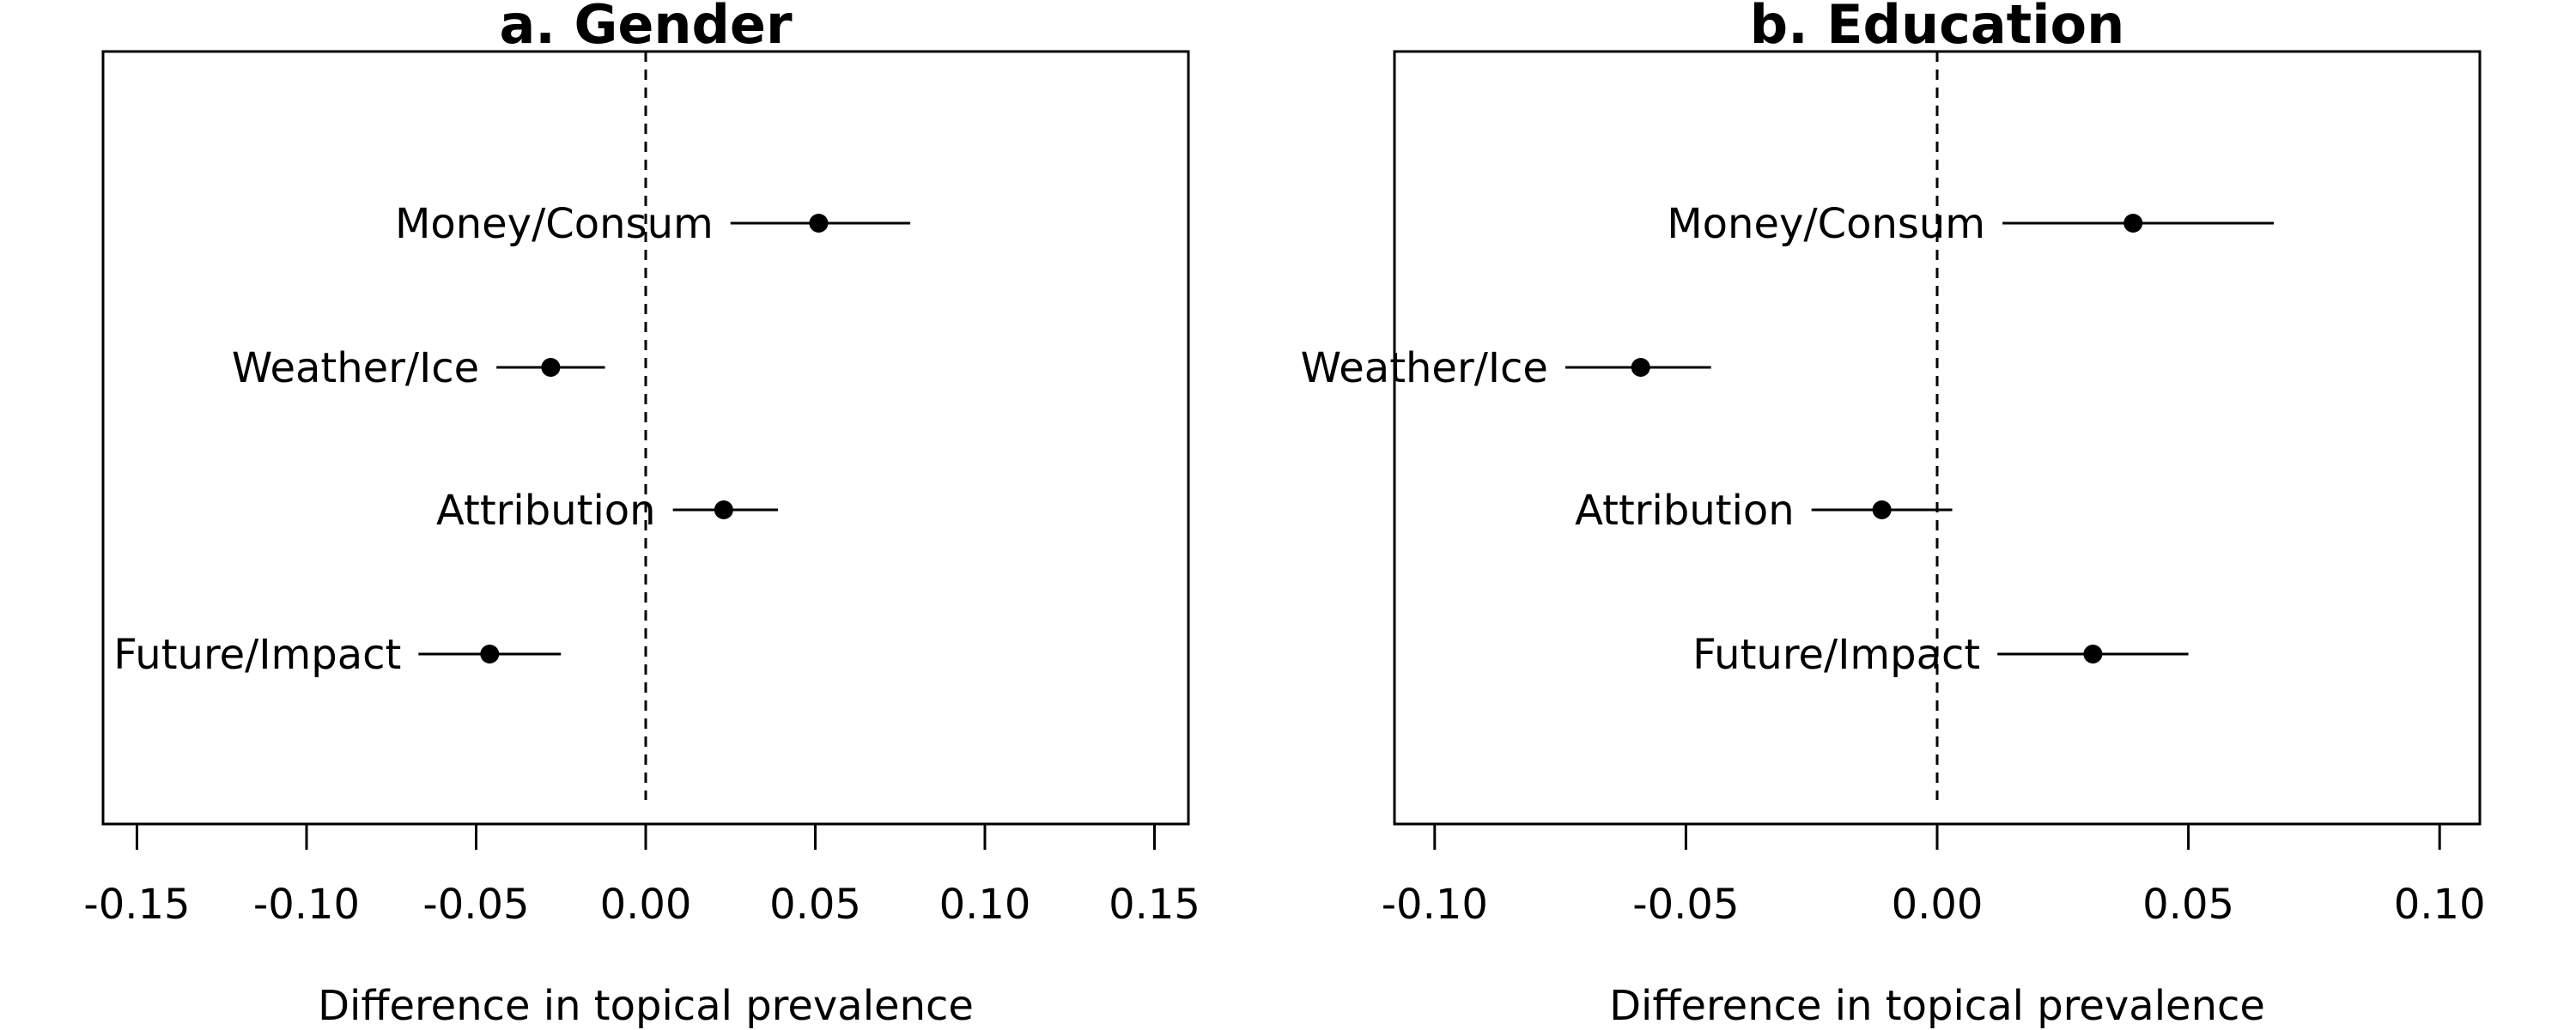 This screenshot has height=1030, width=2576. I want to click on chart-title: b. Education, so click(1938, 28).